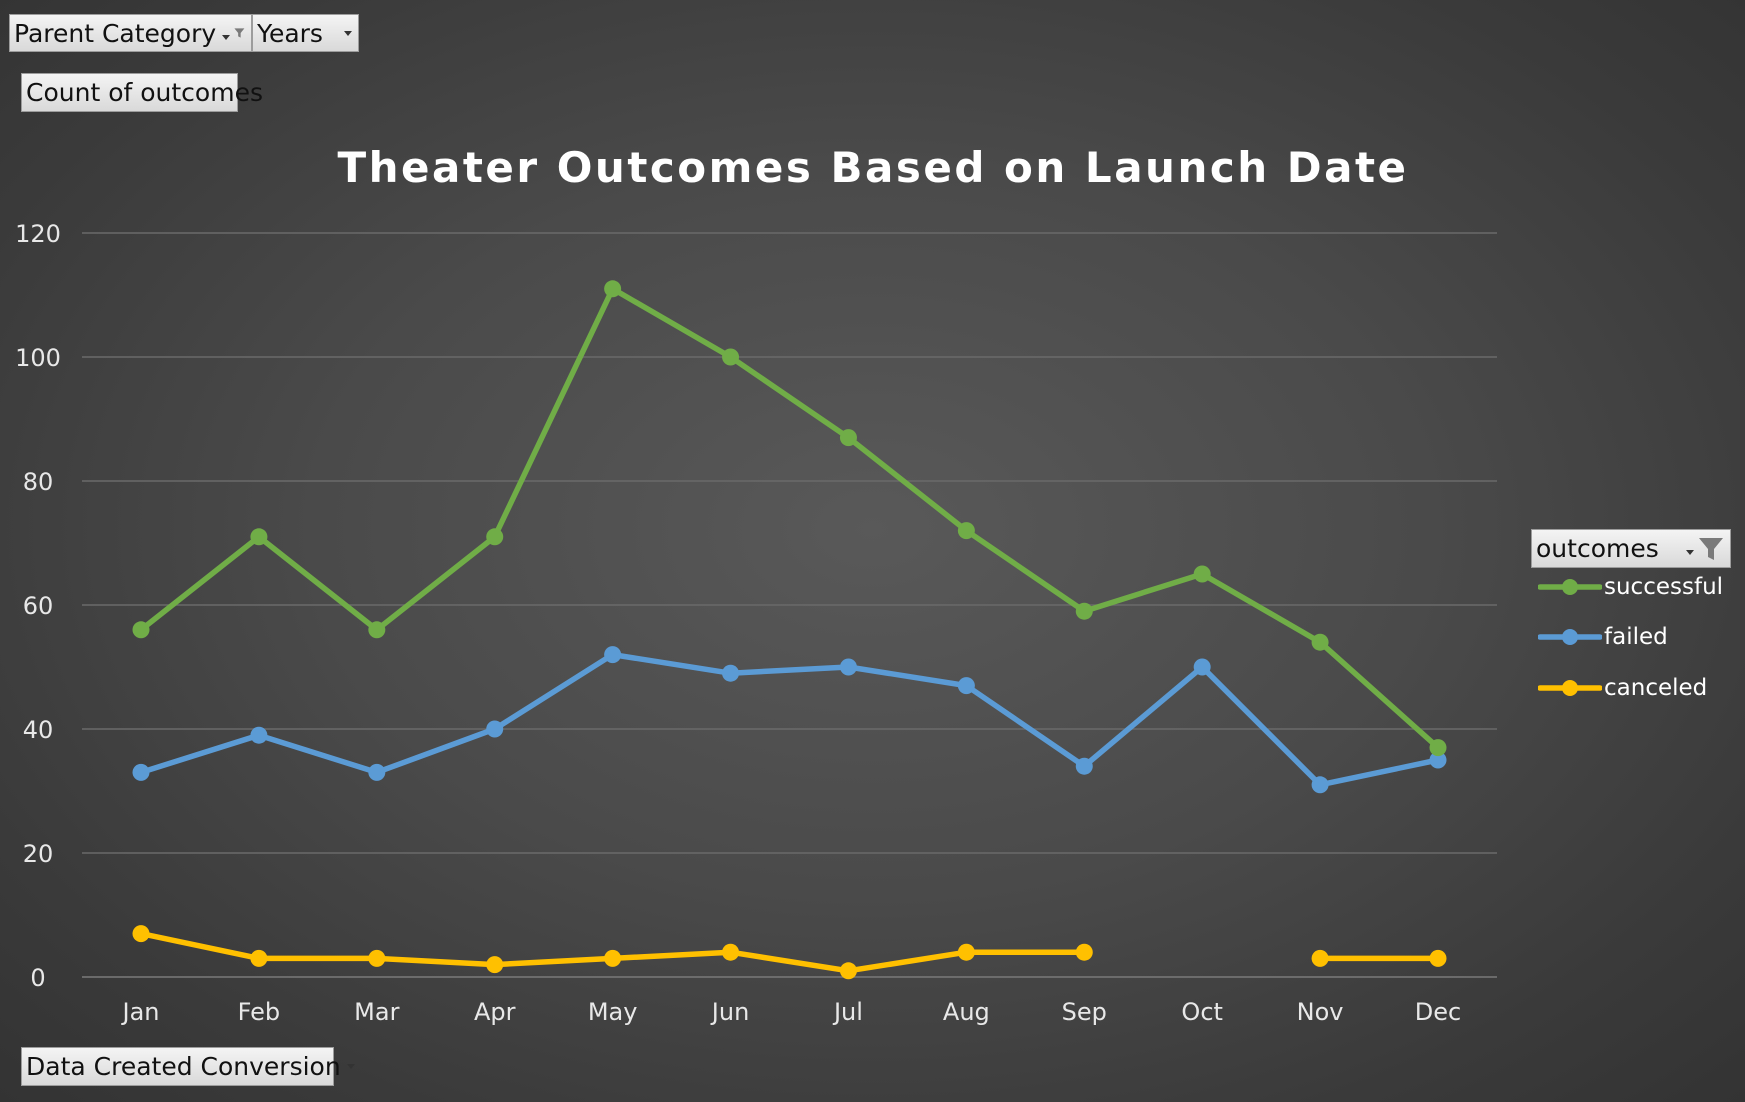  What do you see at coordinates (730, 1012) in the screenshot?
I see `x-tick-label: Jun` at bounding box center [730, 1012].